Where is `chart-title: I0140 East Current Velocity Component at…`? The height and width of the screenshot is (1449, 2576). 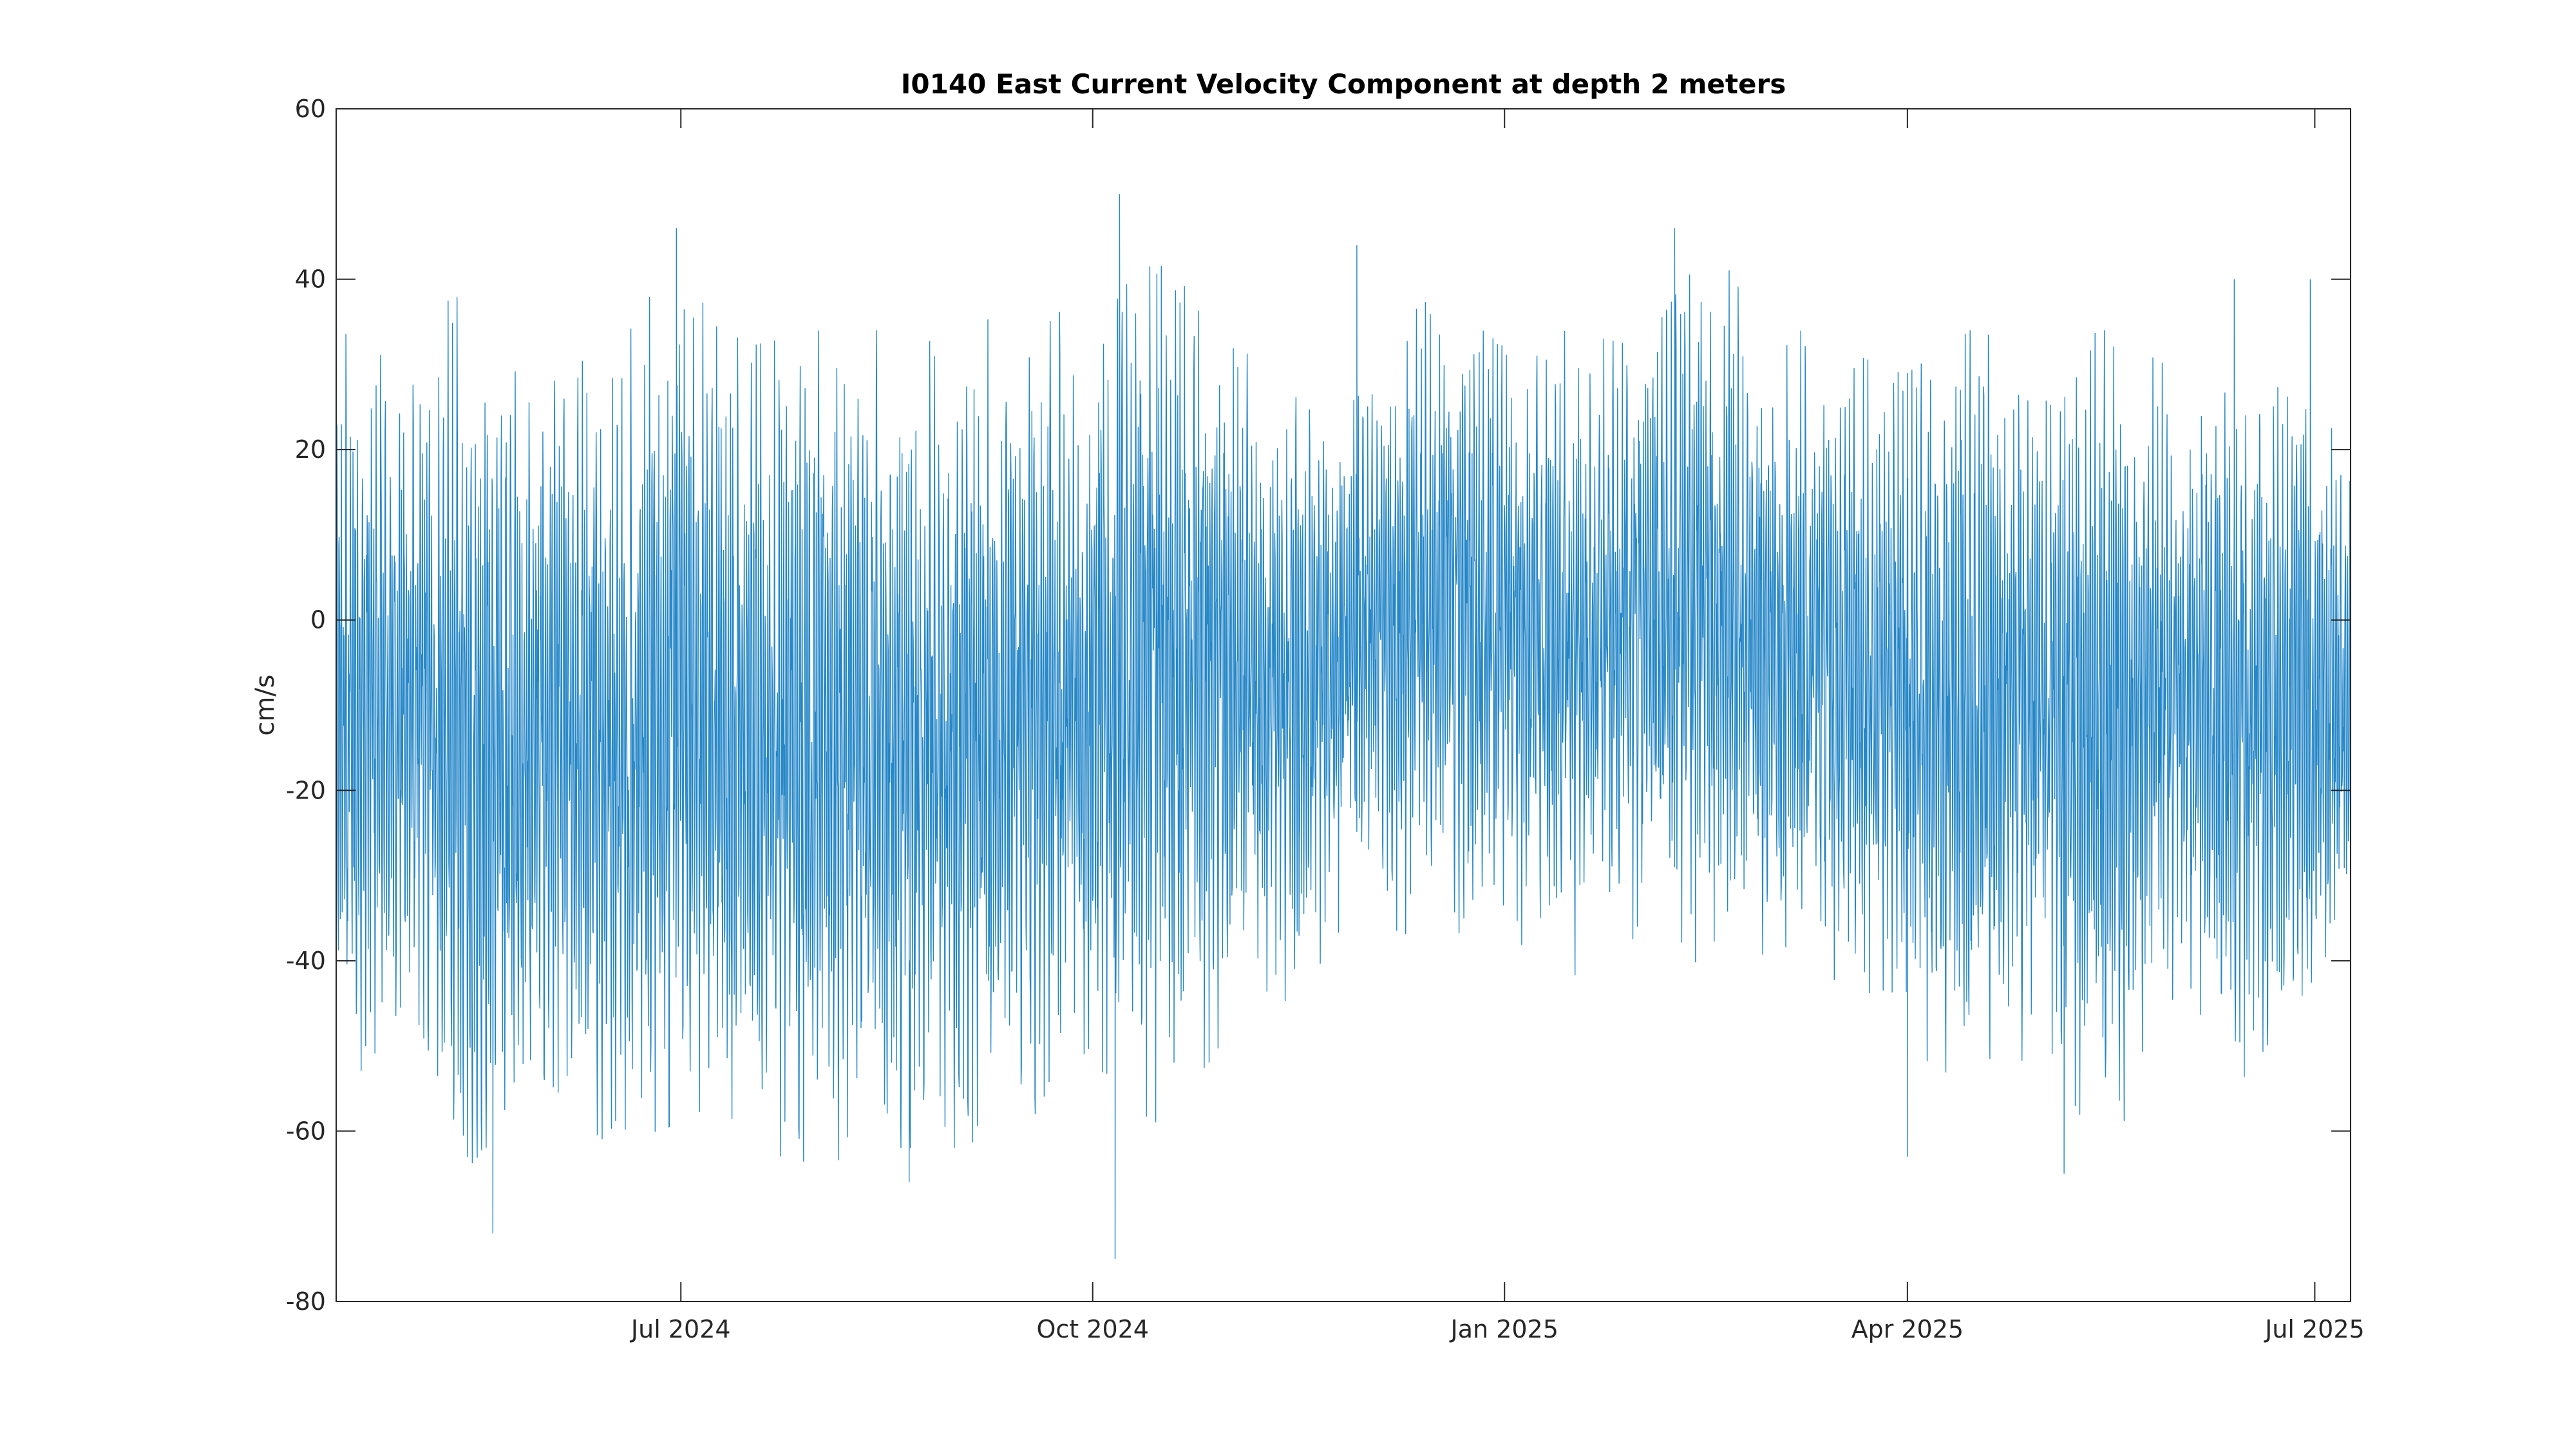 chart-title: I0140 East Current Velocity Component at… is located at coordinates (1343, 84).